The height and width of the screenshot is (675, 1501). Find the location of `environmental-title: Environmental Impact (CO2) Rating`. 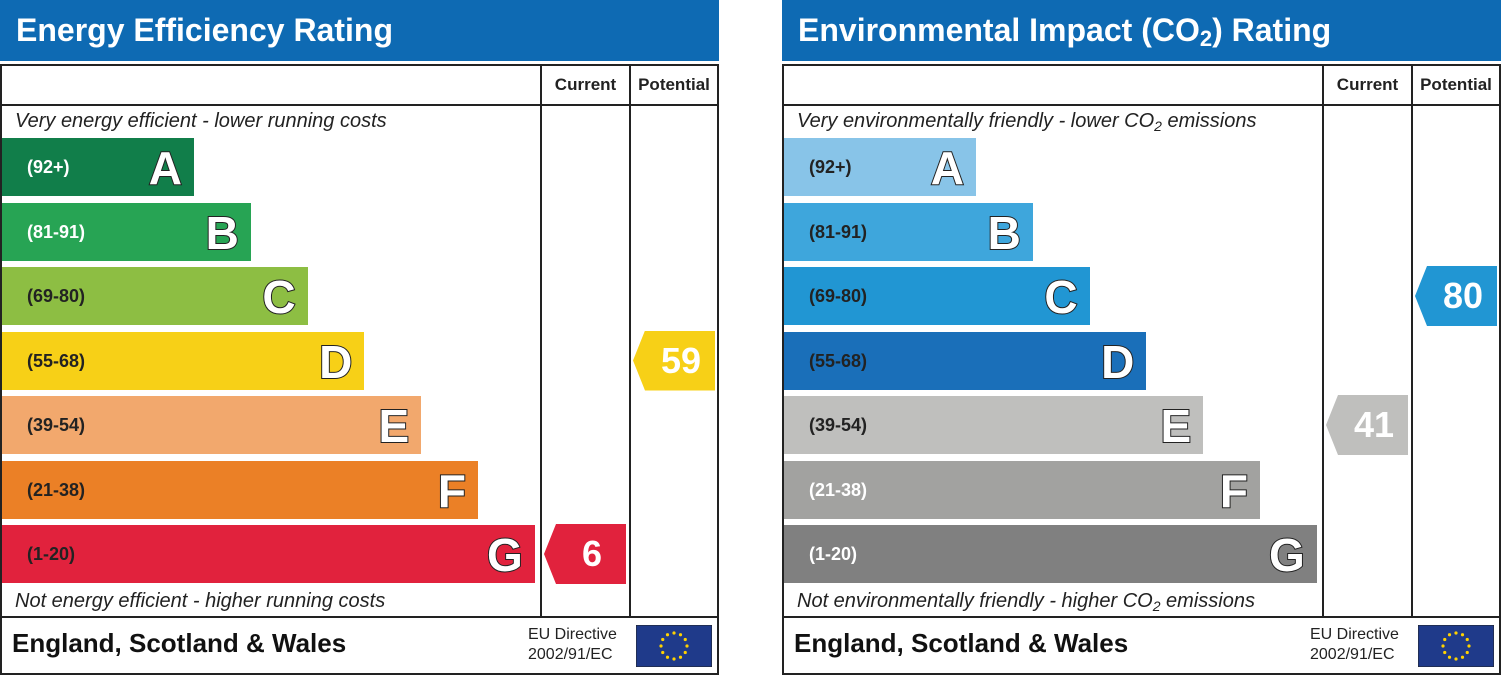

environmental-title: Environmental Impact (CO2) Rating is located at coordinates (1141, 30).